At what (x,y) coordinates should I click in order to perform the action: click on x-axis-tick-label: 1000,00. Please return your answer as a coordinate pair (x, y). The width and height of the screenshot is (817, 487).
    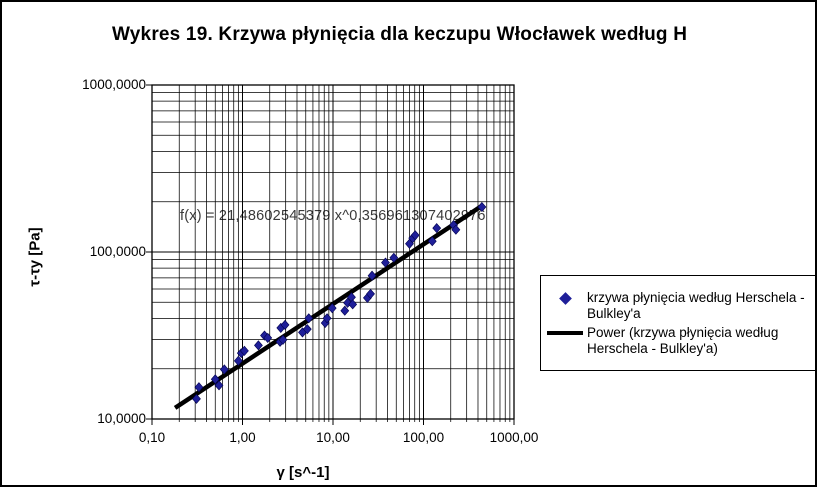
    Looking at the image, I should click on (514, 437).